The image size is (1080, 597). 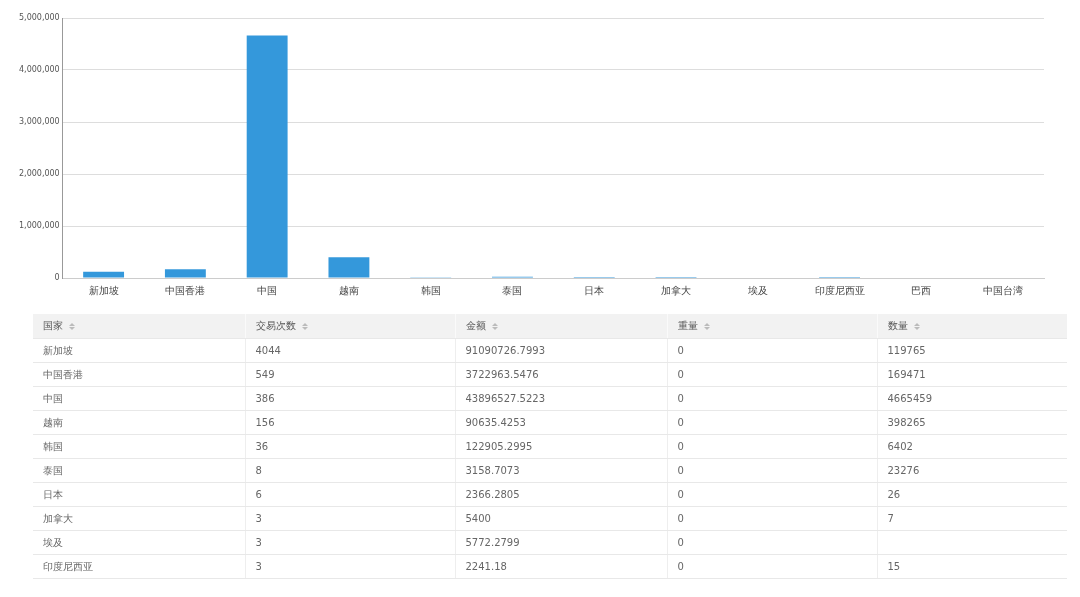 I want to click on text: 119765, so click(x=906, y=350).